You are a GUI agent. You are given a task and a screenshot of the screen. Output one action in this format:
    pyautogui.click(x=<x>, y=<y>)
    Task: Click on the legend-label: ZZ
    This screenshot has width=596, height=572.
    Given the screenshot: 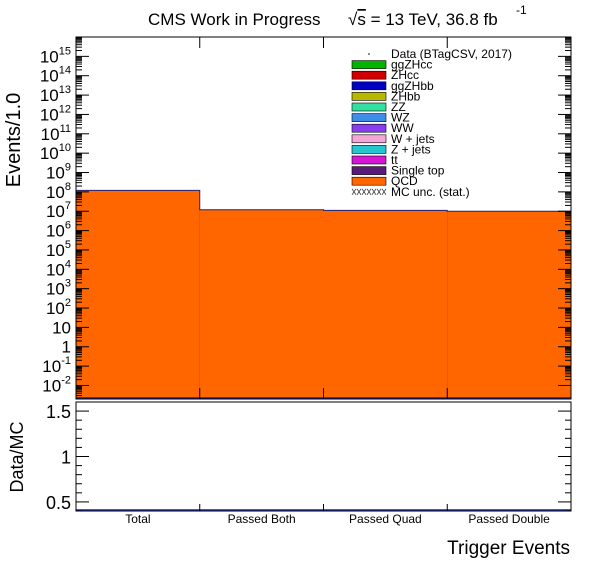 What is the action you would take?
    pyautogui.click(x=398, y=107)
    